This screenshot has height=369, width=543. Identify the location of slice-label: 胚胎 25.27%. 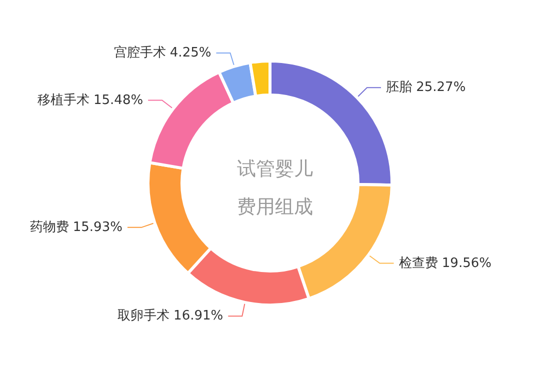
(426, 88).